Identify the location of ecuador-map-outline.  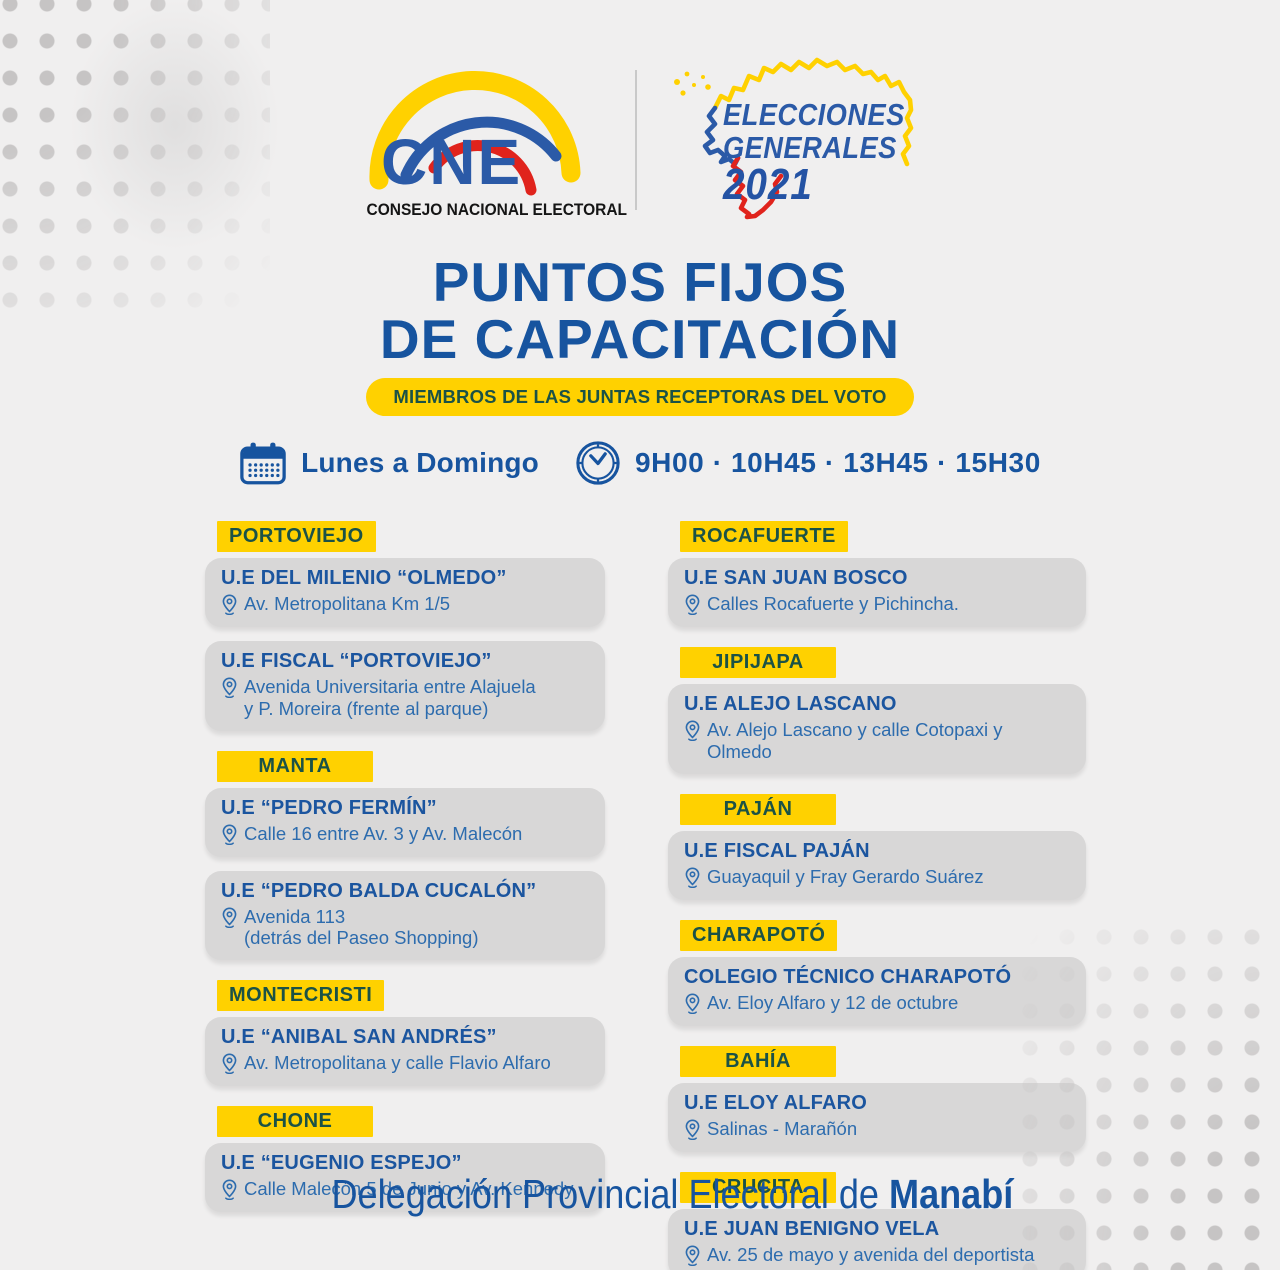
(794, 138).